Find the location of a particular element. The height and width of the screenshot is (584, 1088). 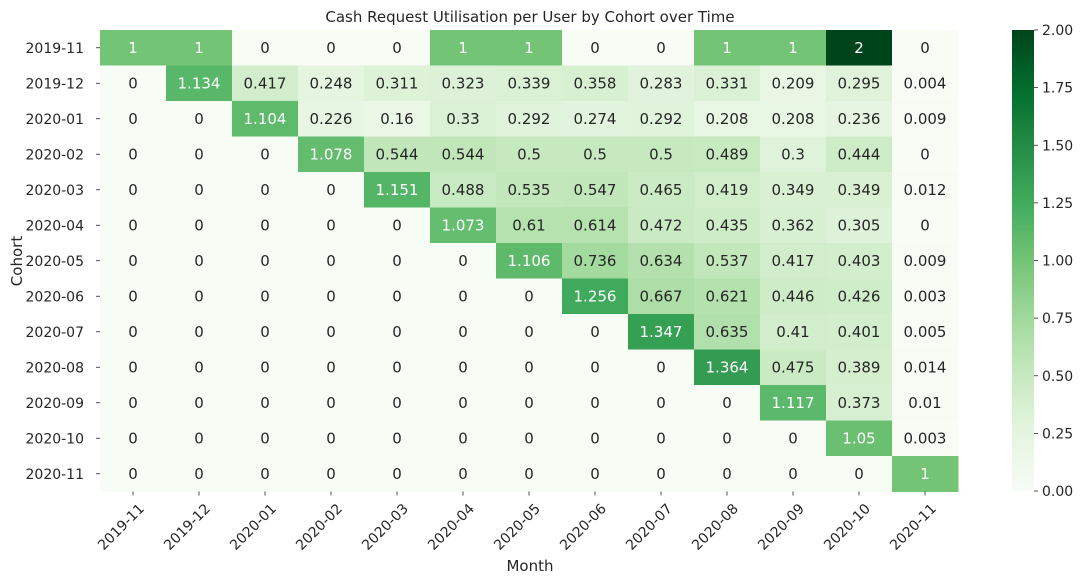

cell-value-label: 0.373 is located at coordinates (859, 403).